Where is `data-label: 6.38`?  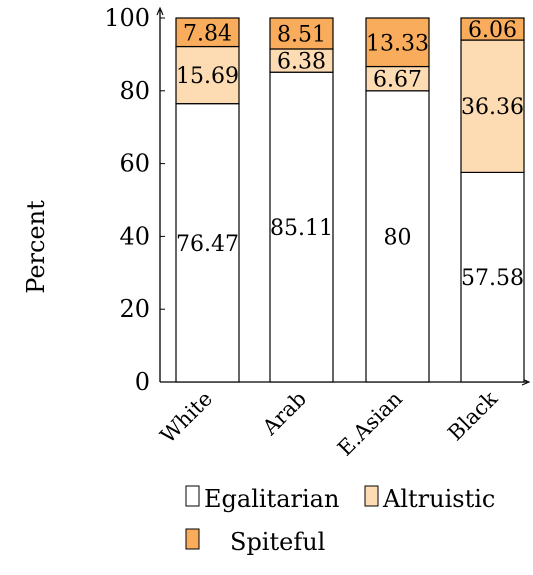
data-label: 6.38 is located at coordinates (301, 62).